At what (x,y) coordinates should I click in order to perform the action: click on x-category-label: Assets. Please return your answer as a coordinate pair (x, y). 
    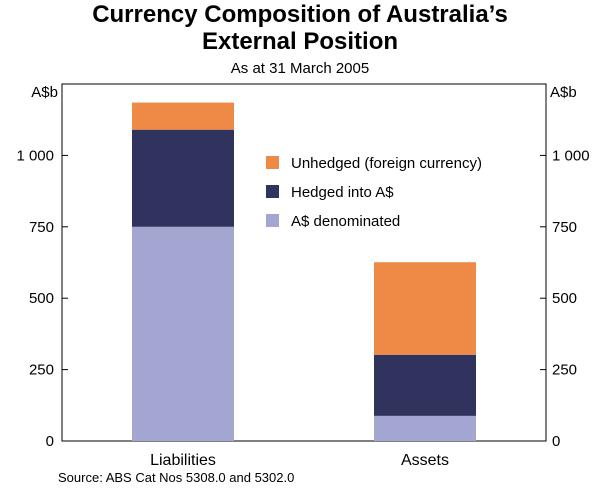
    Looking at the image, I should click on (425, 460).